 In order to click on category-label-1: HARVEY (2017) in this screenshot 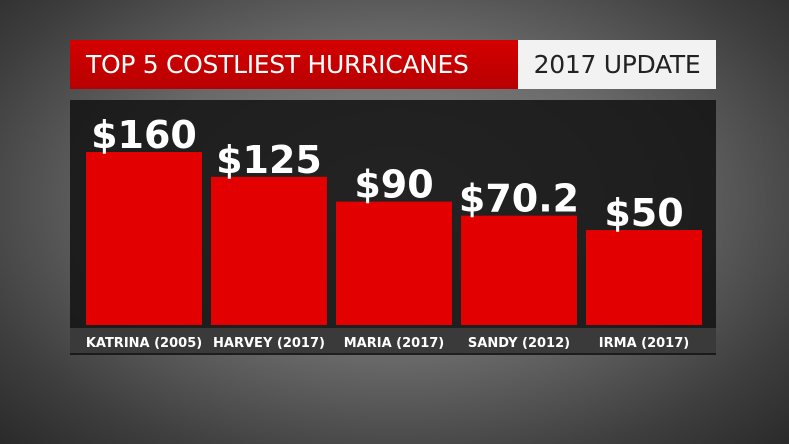, I will do `click(269, 343)`.